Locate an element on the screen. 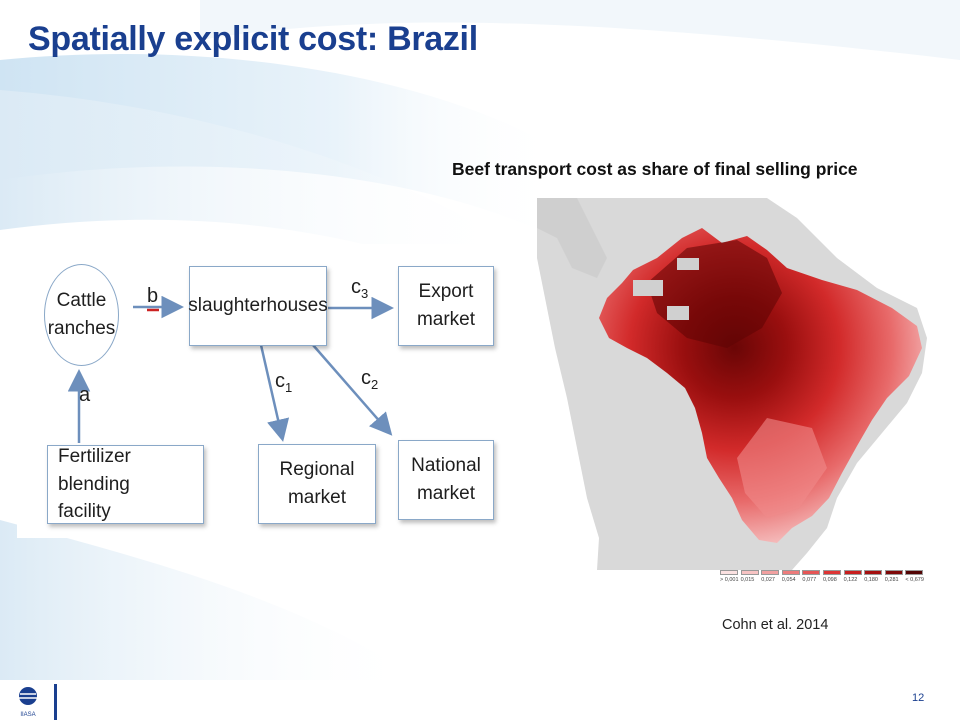 The image size is (960, 720). legend-value: 0,077 is located at coordinates (809, 580).